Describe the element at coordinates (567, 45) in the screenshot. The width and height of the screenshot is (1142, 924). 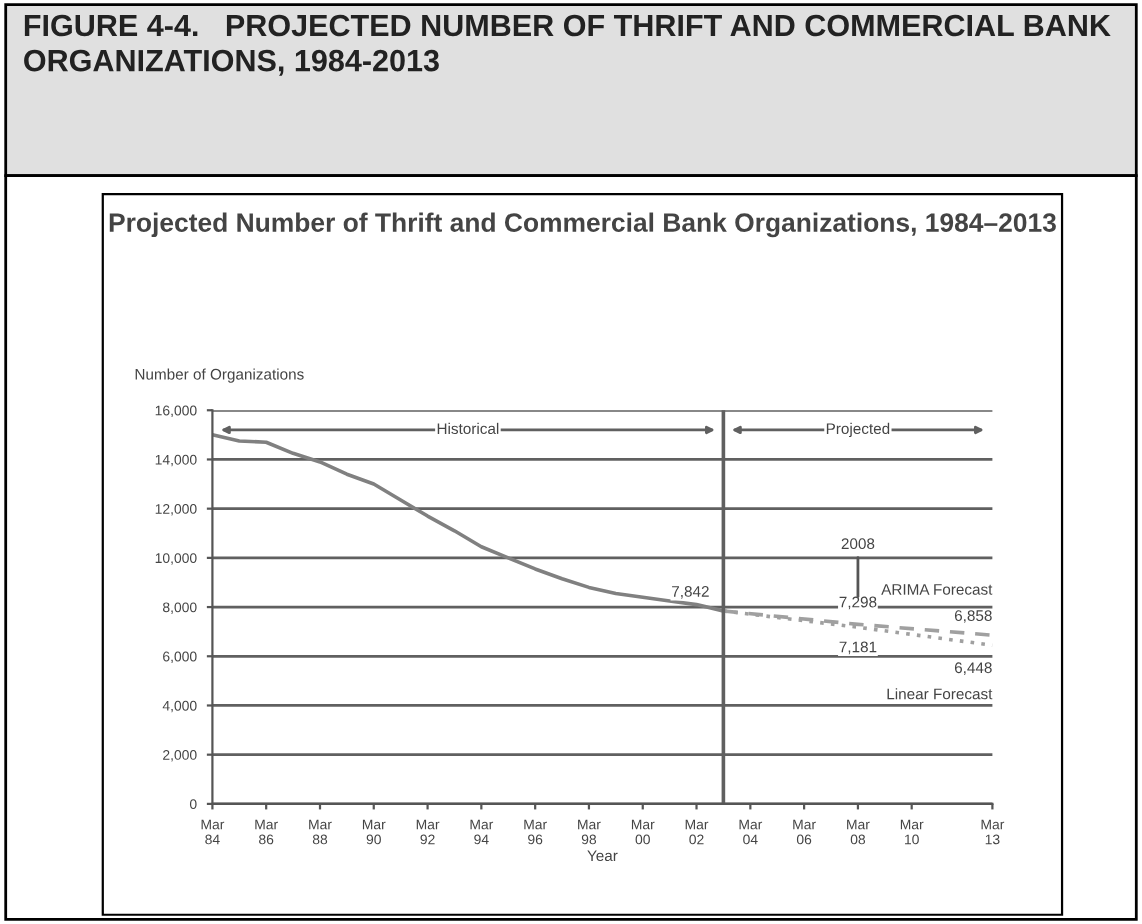
I see `chart-title: FIGURE 4-4. PROJECTED NUMBER OF THRIFT AND COMMERCIAL BANK ORGANIZATIONS, 1984-2013` at that location.